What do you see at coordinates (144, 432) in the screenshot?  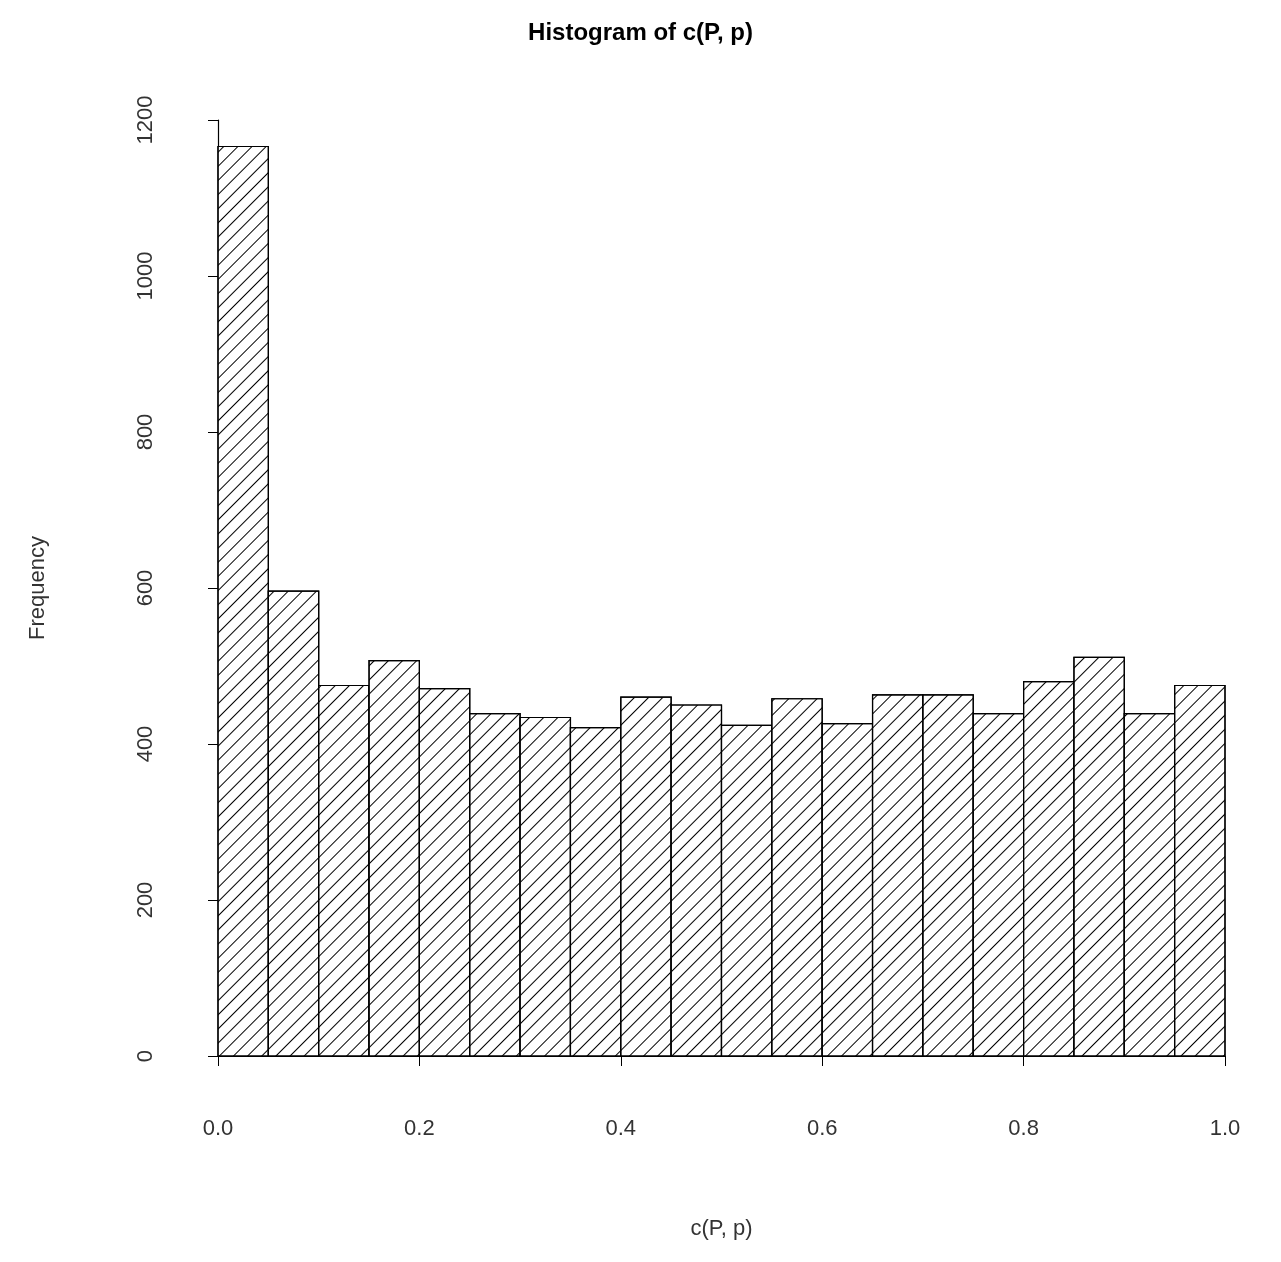 I see `y-tick-label: 800` at bounding box center [144, 432].